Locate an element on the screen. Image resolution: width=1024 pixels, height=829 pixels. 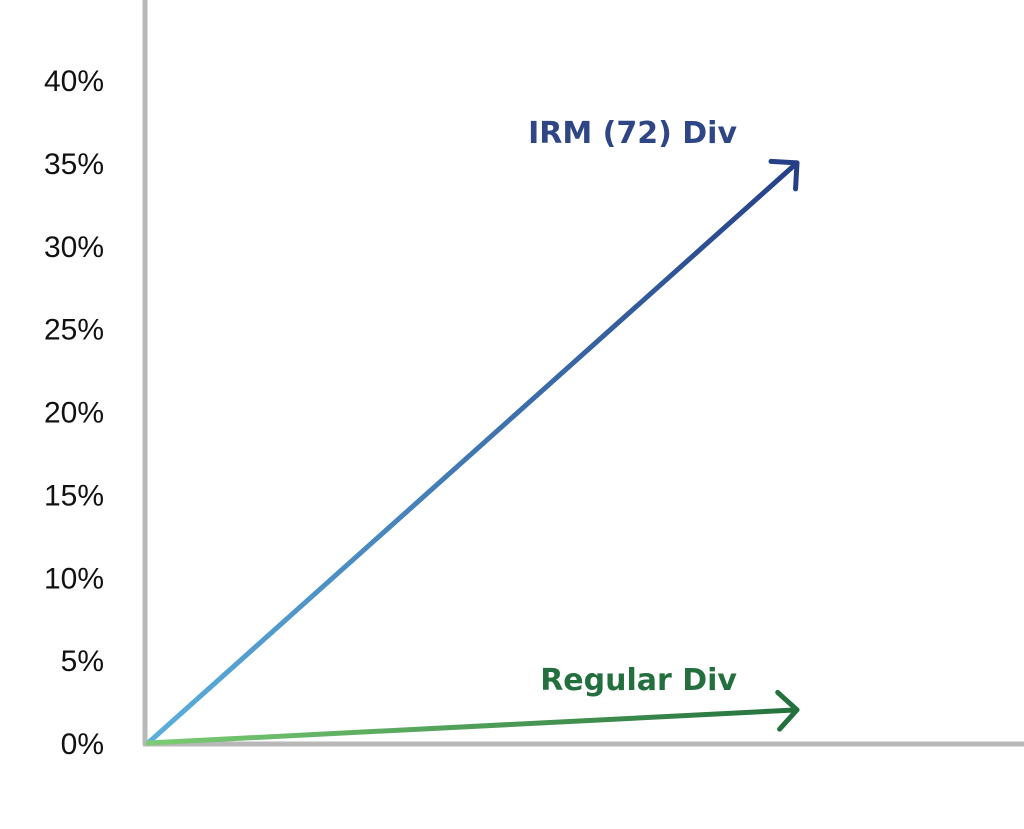
y-axis-ticks: 0% 5% 10% 15% 20% 25% 30% 35% 40% is located at coordinates (74, 413).